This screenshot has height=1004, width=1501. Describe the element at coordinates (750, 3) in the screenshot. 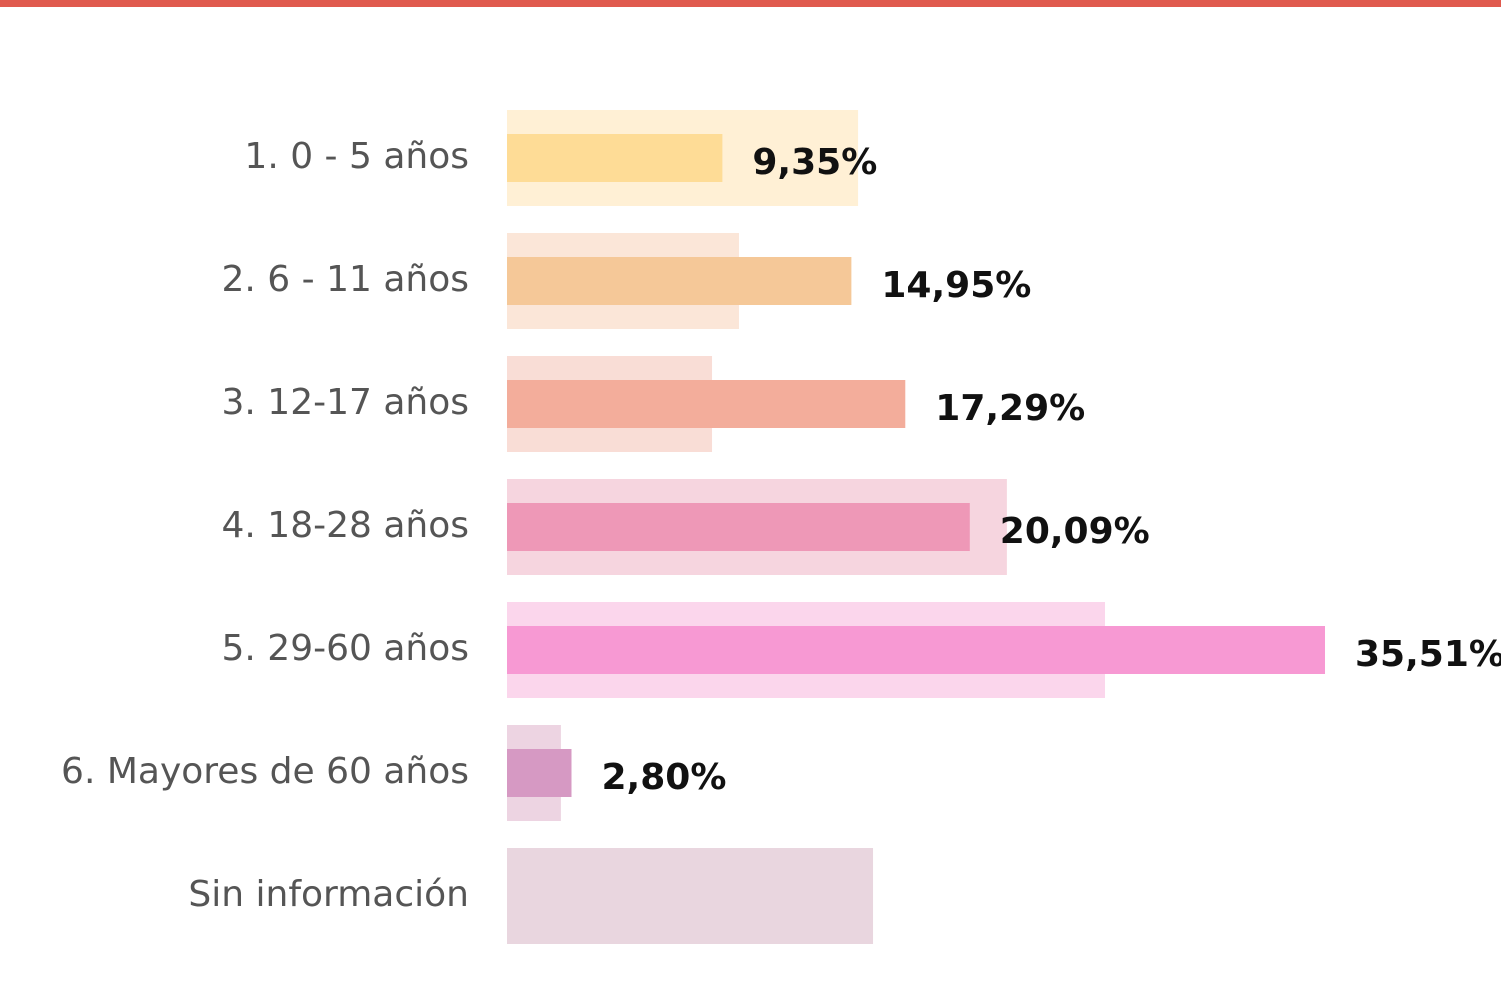

I see `top-border` at that location.